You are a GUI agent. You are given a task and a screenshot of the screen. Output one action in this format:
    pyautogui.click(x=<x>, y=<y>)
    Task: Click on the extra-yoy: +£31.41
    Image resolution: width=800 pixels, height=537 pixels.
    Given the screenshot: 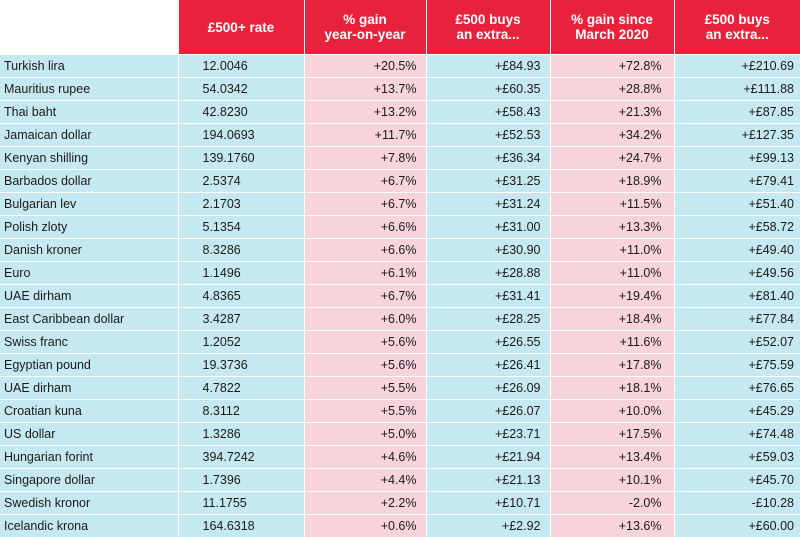 What is the action you would take?
    pyautogui.click(x=488, y=296)
    